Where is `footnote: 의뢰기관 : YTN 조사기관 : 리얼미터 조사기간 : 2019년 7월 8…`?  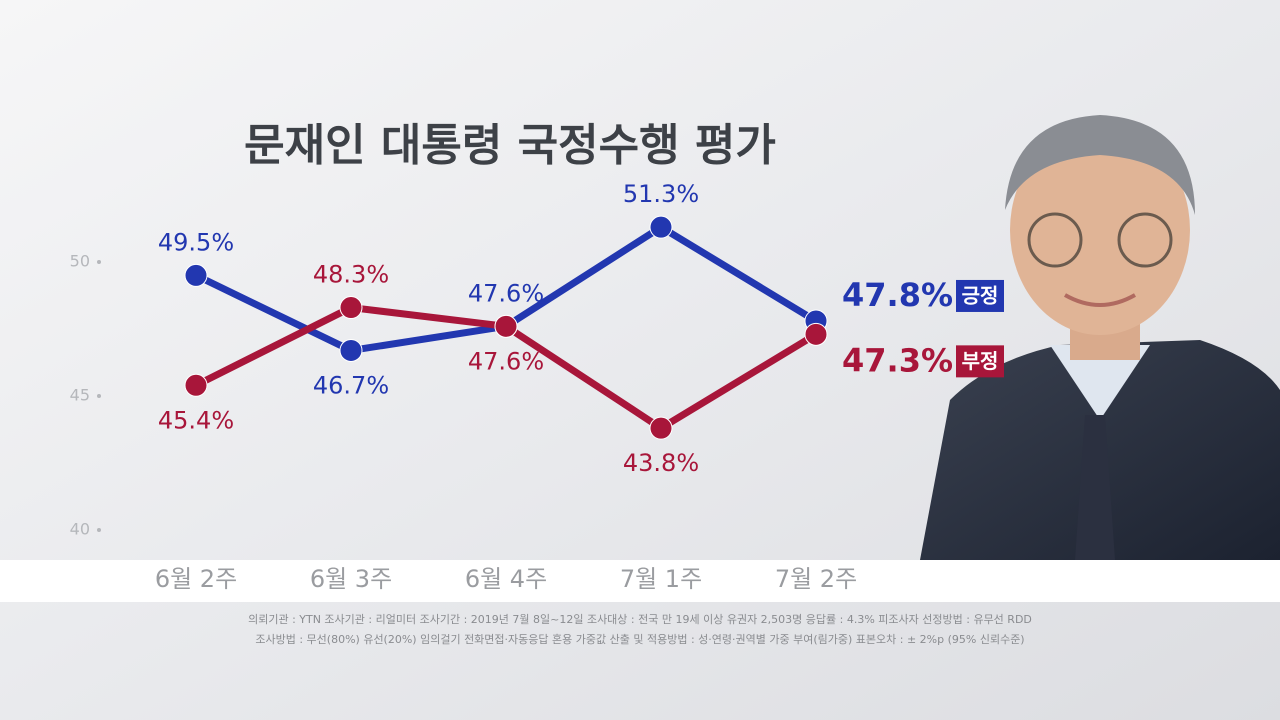
footnote: 의뢰기관 : YTN 조사기관 : 리얼미터 조사기간 : 2019년 7월 8… is located at coordinates (640, 619).